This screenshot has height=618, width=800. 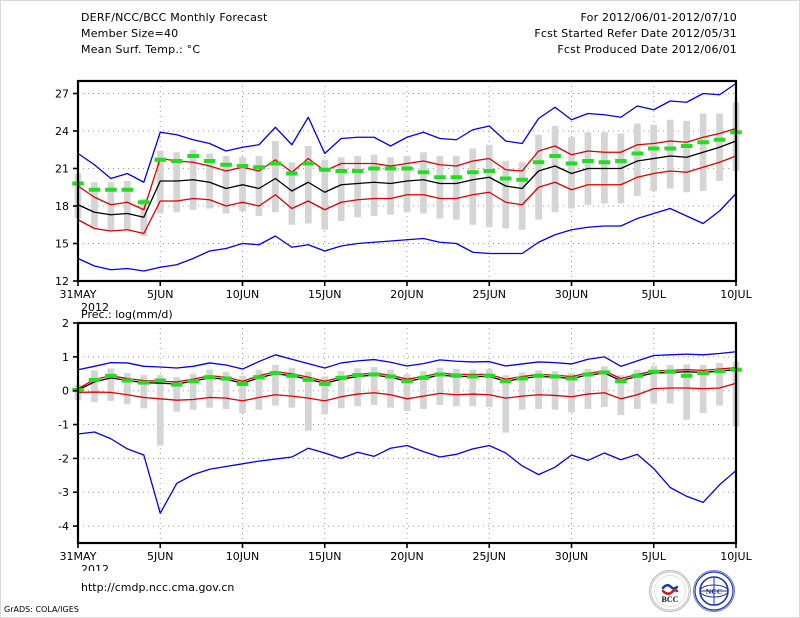 I want to click on x-axis-label: 5JUL, so click(x=654, y=294).